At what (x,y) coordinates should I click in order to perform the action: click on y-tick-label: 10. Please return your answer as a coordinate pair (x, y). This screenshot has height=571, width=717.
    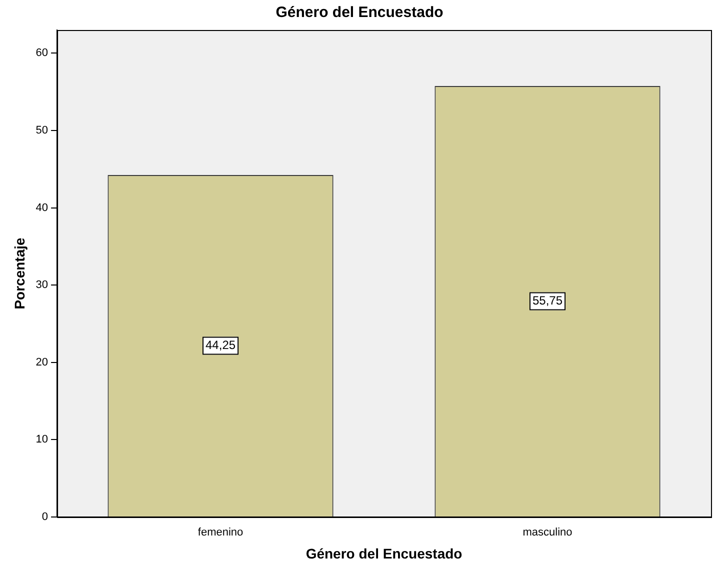
    Looking at the image, I should click on (42, 440).